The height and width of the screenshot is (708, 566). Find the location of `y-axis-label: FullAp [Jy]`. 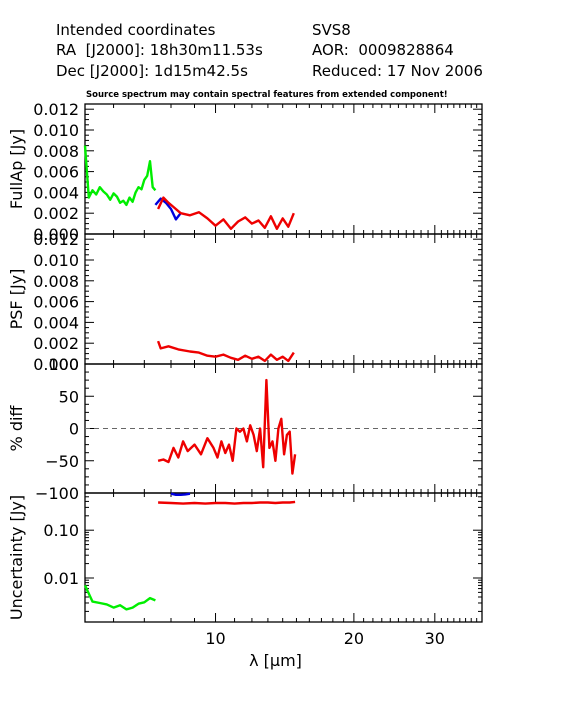

y-axis-label: FullAp [Jy] is located at coordinates (16, 169).